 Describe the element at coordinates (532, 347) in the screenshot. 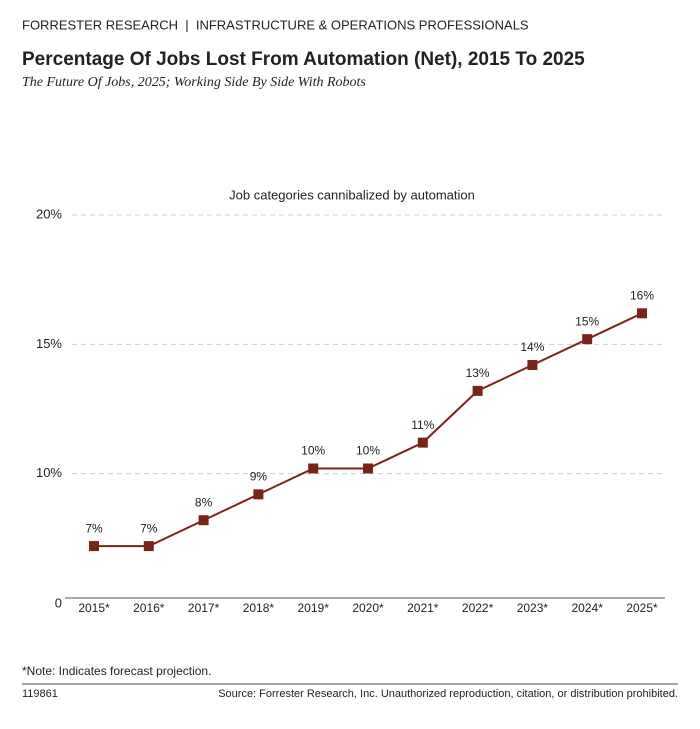

I see `data-label: 14%` at that location.